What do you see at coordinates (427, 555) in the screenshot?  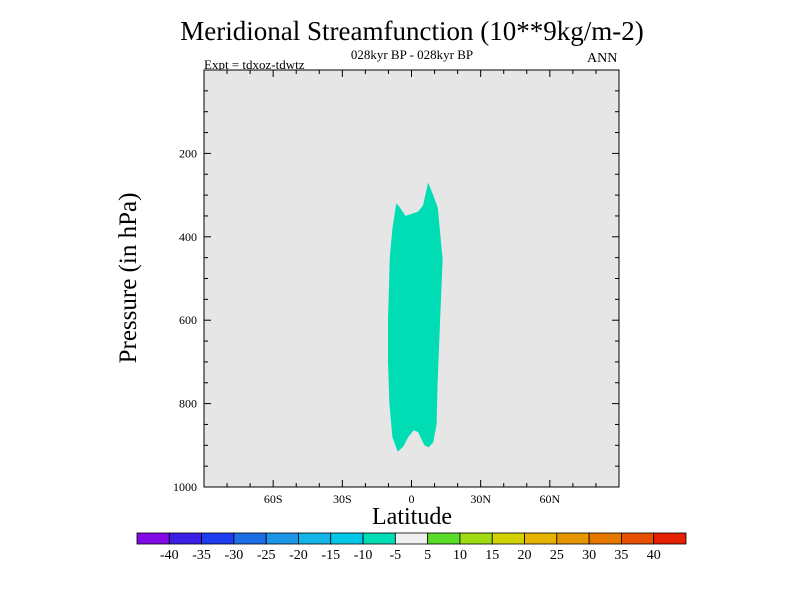 I see `colorbar-label: 5` at bounding box center [427, 555].